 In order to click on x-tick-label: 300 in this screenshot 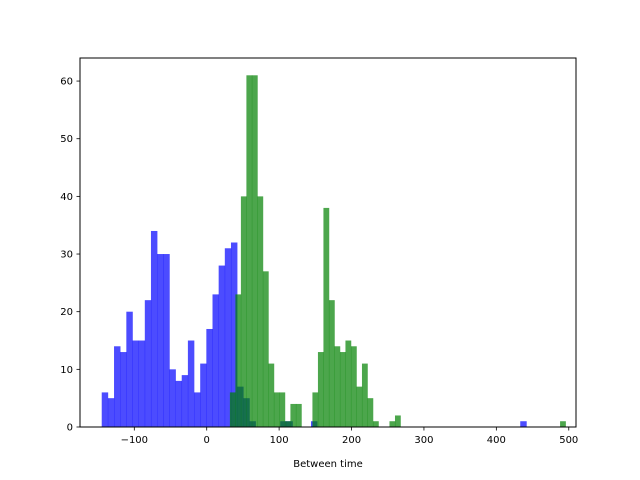, I will do `click(423, 440)`.